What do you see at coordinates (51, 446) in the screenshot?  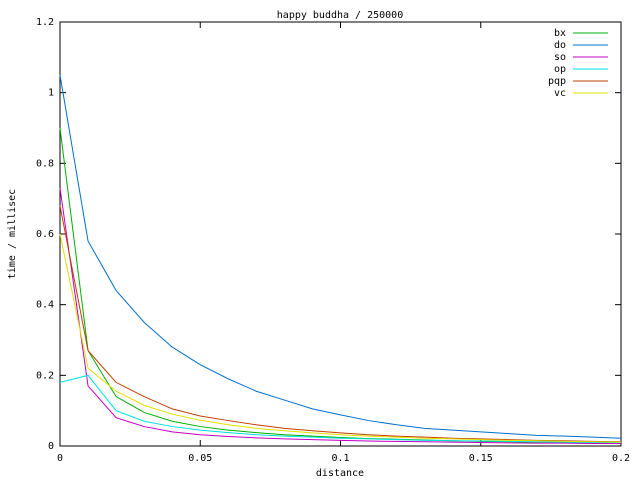 I see `y-tick-label: 0` at bounding box center [51, 446].